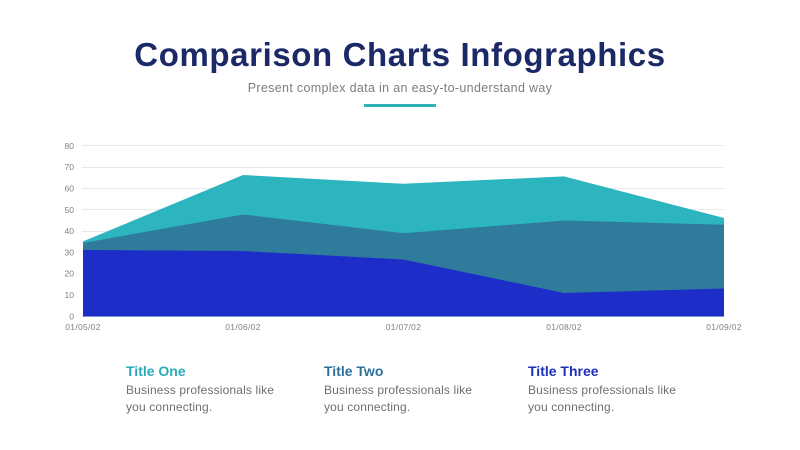 The image size is (800, 450). What do you see at coordinates (70, 188) in the screenshot?
I see `svg-text: 60` at bounding box center [70, 188].